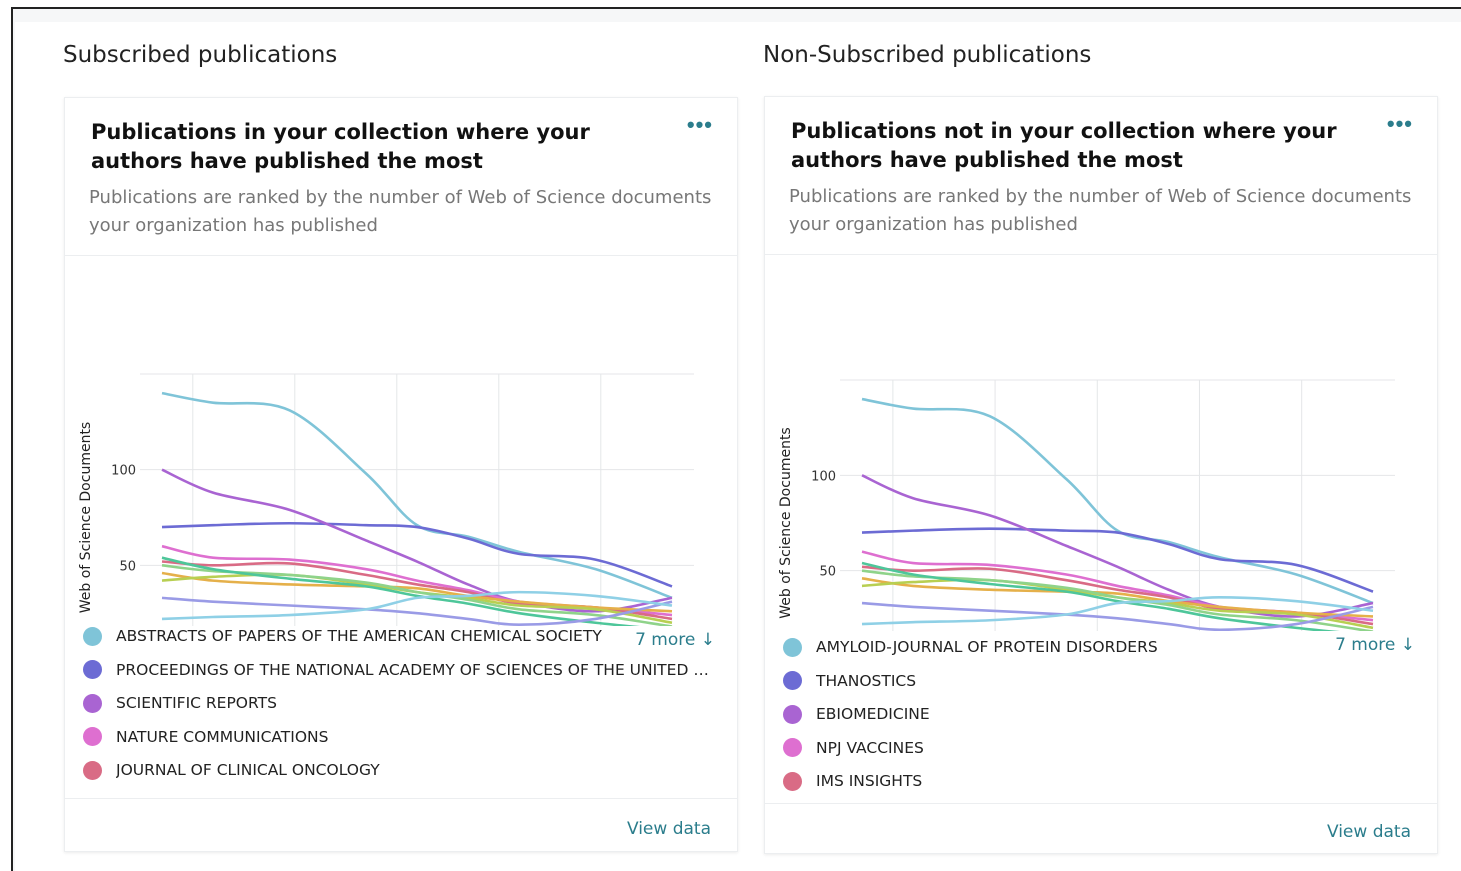 This screenshot has width=1461, height=871. I want to click on legend-item: EBIOMEDICINE, so click(856, 714).